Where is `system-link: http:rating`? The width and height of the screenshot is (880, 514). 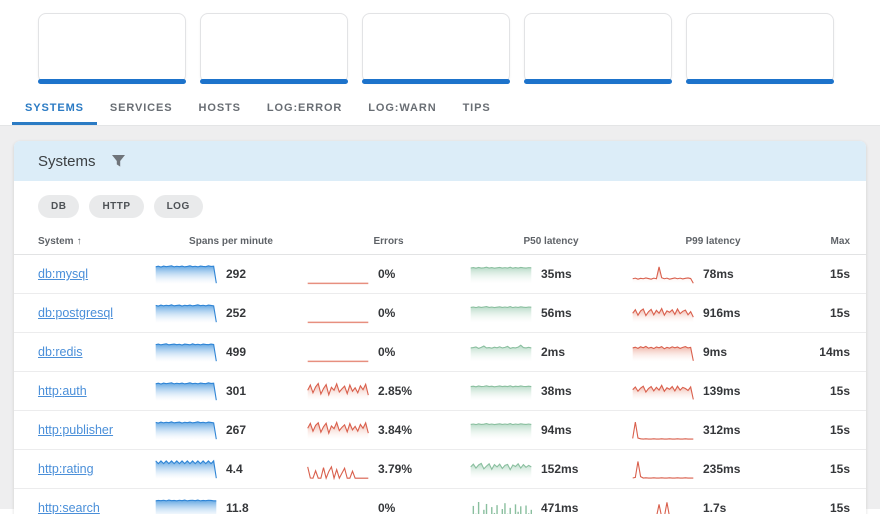
system-link: http:rating is located at coordinates (66, 469).